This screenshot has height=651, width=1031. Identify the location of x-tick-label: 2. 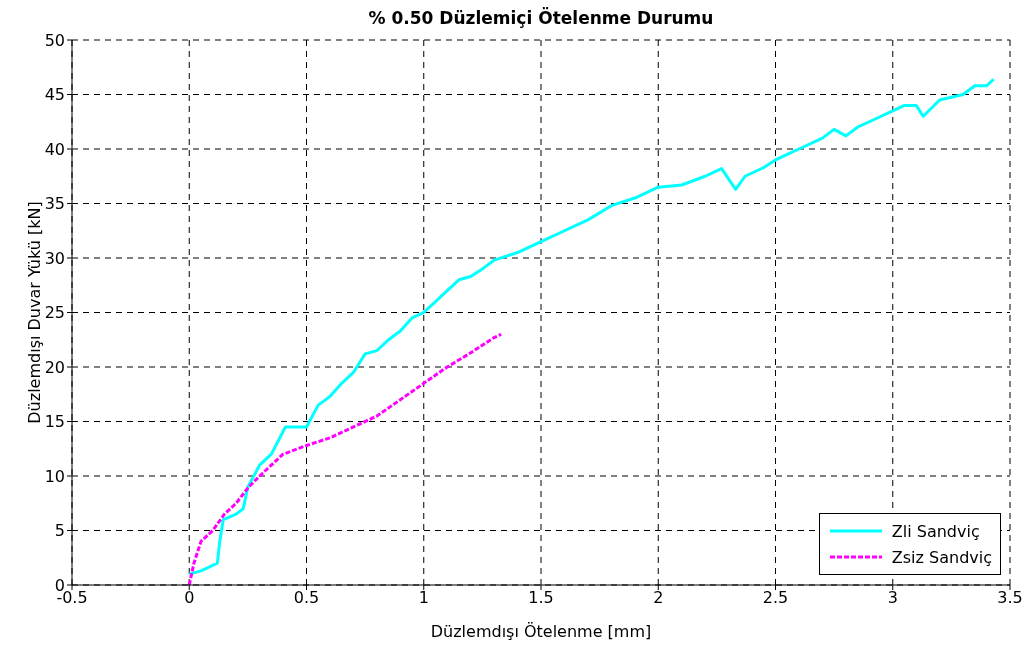
(658, 598).